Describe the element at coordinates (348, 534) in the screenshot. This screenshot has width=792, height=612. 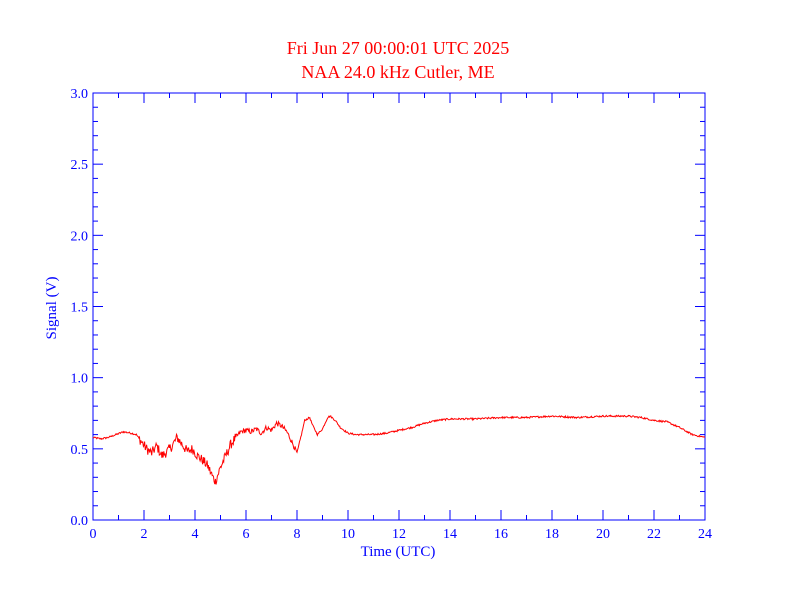
I see `x-tick-label: 10` at that location.